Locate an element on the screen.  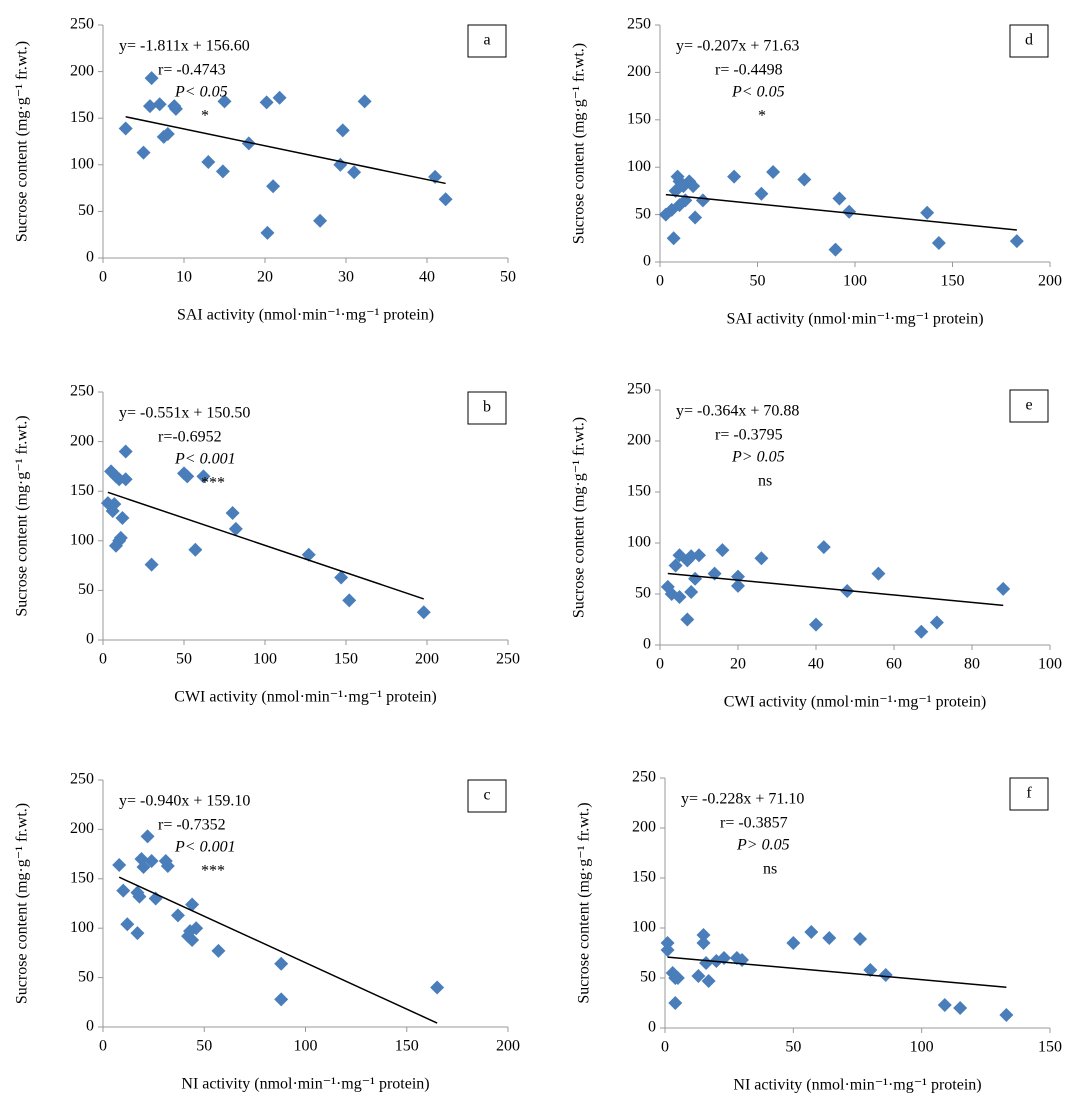
equation: y= -1.811x + 156.60 is located at coordinates (184, 46).